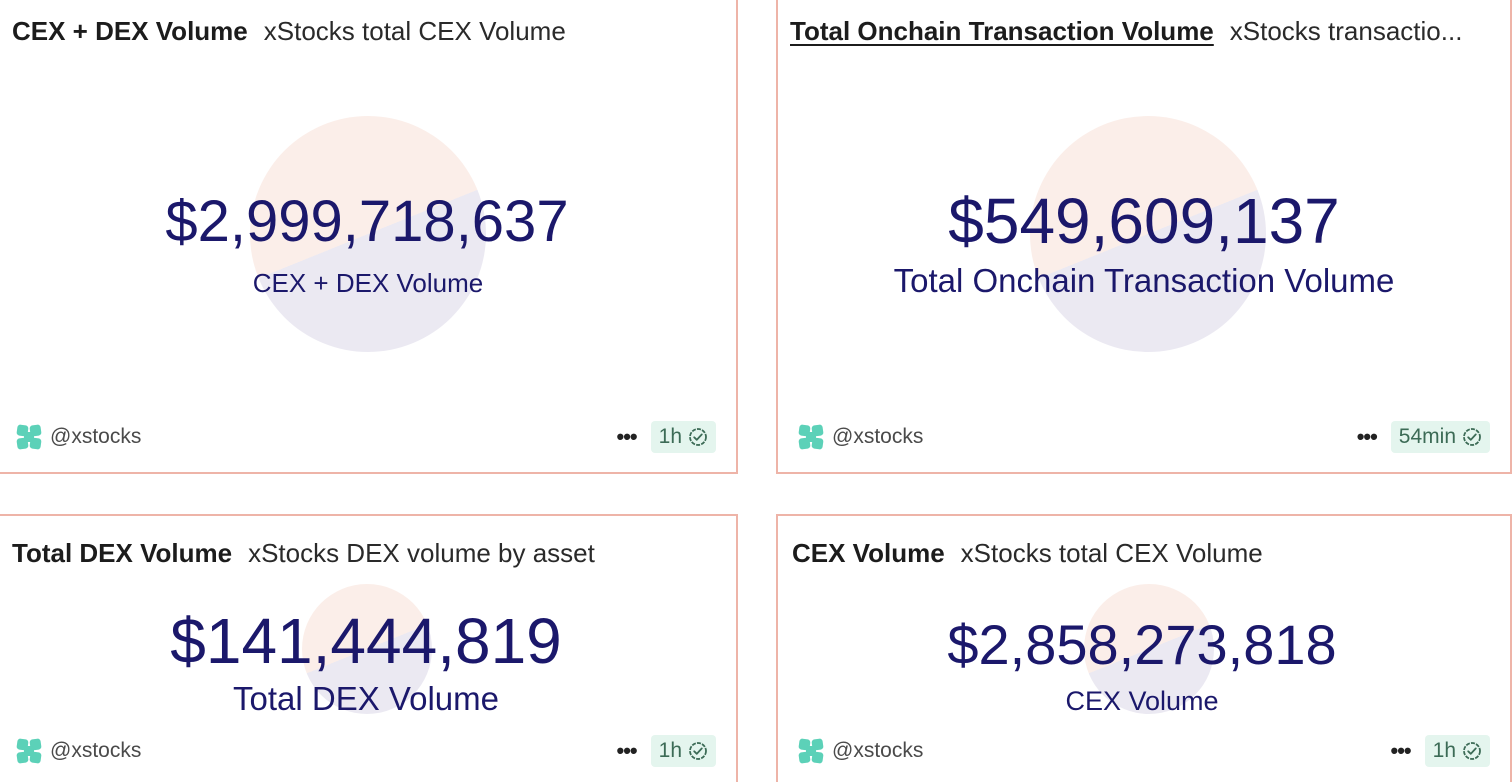 Image resolution: width=1512 pixels, height=782 pixels. I want to click on counter-value: $141,444,819, so click(366, 641).